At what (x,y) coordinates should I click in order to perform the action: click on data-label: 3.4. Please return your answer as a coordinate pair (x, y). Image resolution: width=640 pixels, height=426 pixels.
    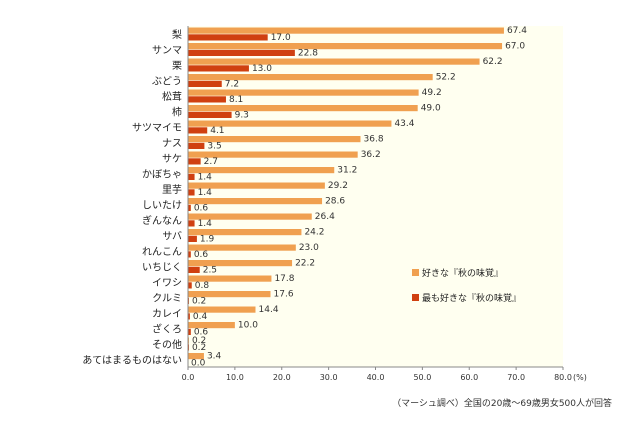
    Looking at the image, I should click on (214, 357).